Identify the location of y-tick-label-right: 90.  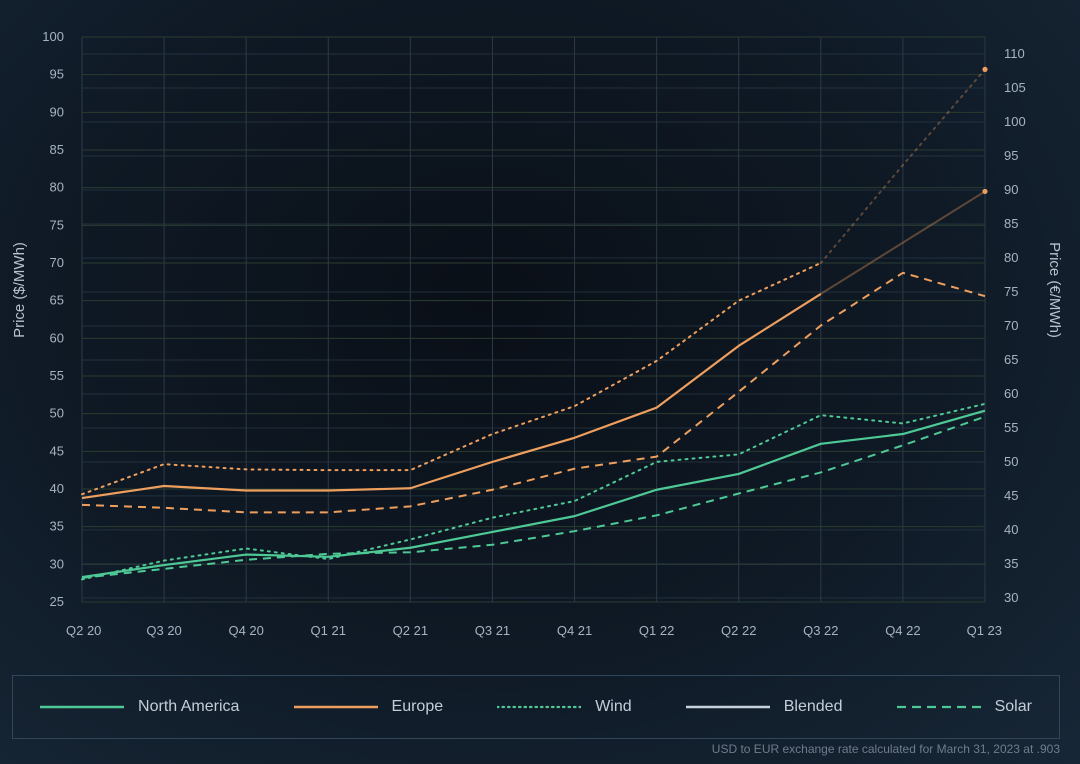
(1011, 189).